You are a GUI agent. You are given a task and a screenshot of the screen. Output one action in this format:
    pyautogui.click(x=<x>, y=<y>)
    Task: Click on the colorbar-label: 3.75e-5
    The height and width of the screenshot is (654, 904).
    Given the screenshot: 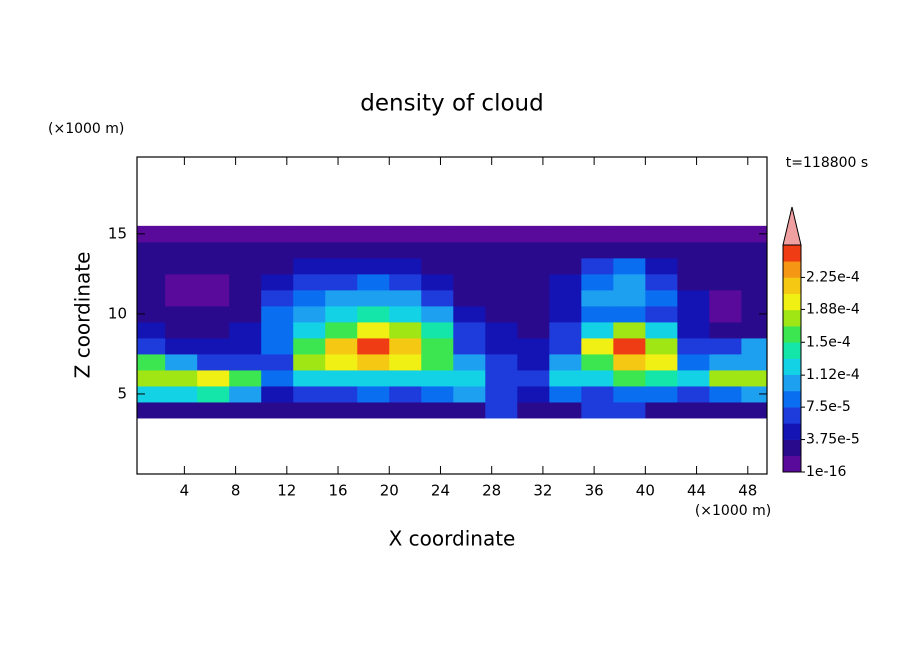 What is the action you would take?
    pyautogui.click(x=833, y=440)
    